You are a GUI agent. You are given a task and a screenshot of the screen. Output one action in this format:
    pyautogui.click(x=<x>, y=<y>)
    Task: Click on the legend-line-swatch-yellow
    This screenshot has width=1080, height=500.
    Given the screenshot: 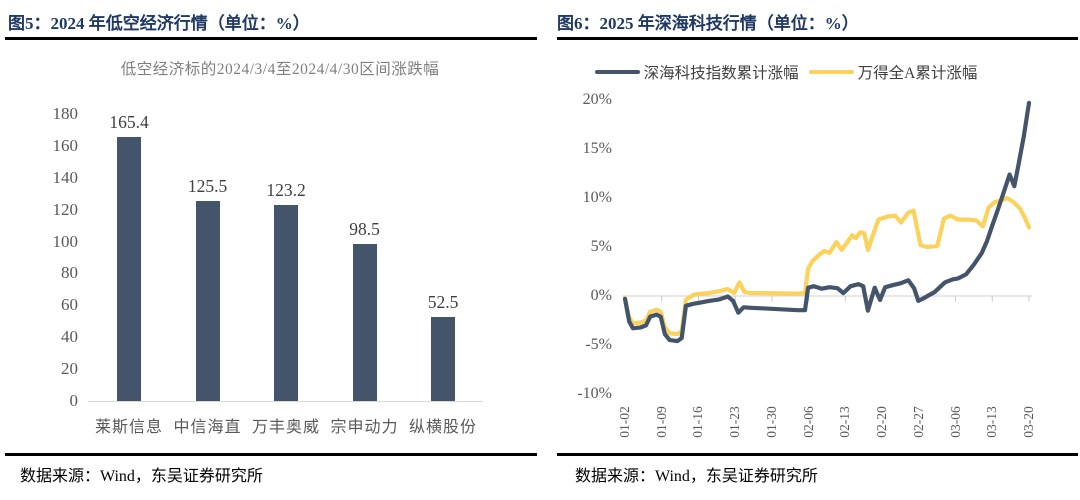 What is the action you would take?
    pyautogui.click(x=831, y=72)
    